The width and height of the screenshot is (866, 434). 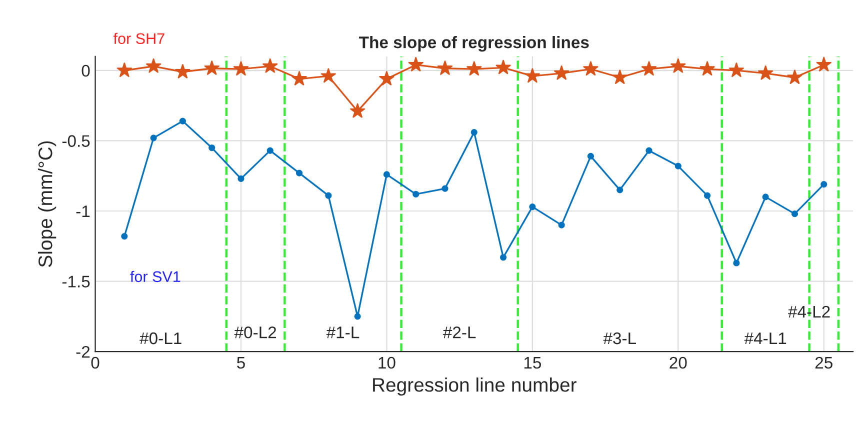 What do you see at coordinates (619, 338) in the screenshot?
I see `annotation: #3-L` at bounding box center [619, 338].